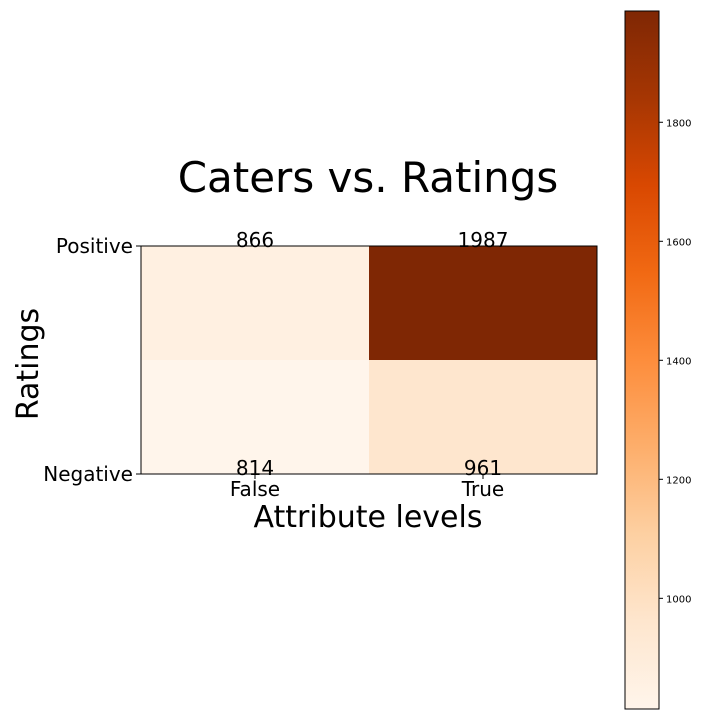 The width and height of the screenshot is (720, 720). What do you see at coordinates (88, 474) in the screenshot?
I see `y-tick-label: Negative` at bounding box center [88, 474].